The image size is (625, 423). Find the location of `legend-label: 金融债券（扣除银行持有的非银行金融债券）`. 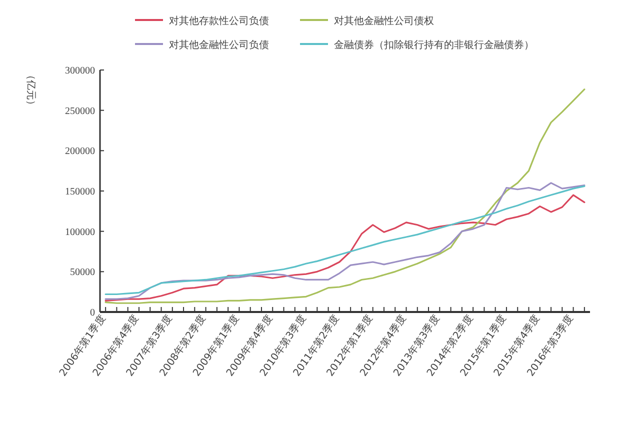

legend-label: 金融债券（扣除银行持有的非银行金融债券） is located at coordinates (434, 45).